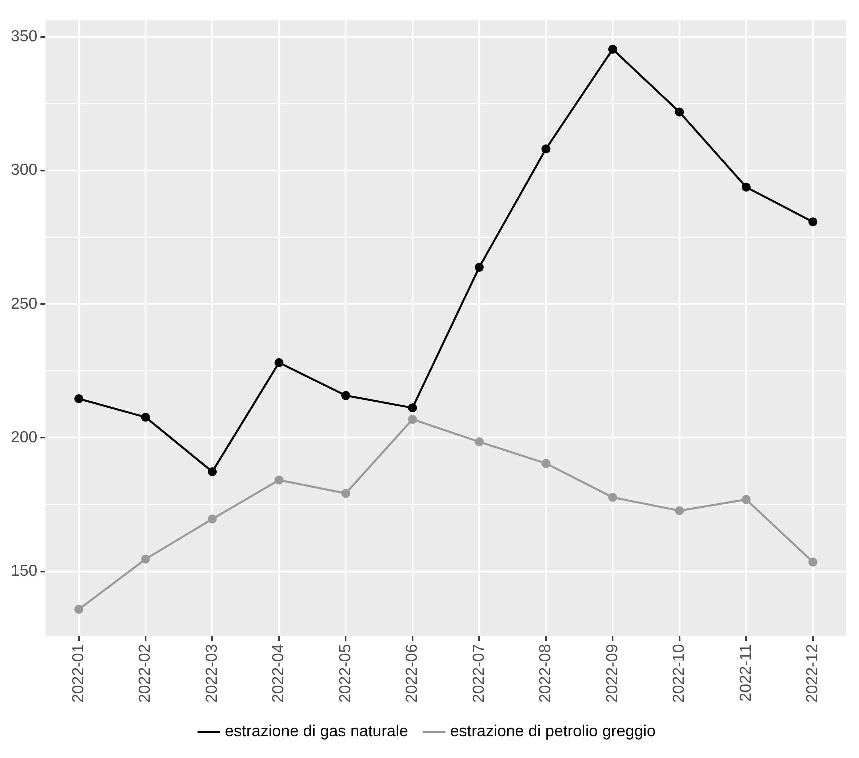 Image resolution: width=859 pixels, height=758 pixels. What do you see at coordinates (24, 171) in the screenshot?
I see `y-tick-label: 300` at bounding box center [24, 171].